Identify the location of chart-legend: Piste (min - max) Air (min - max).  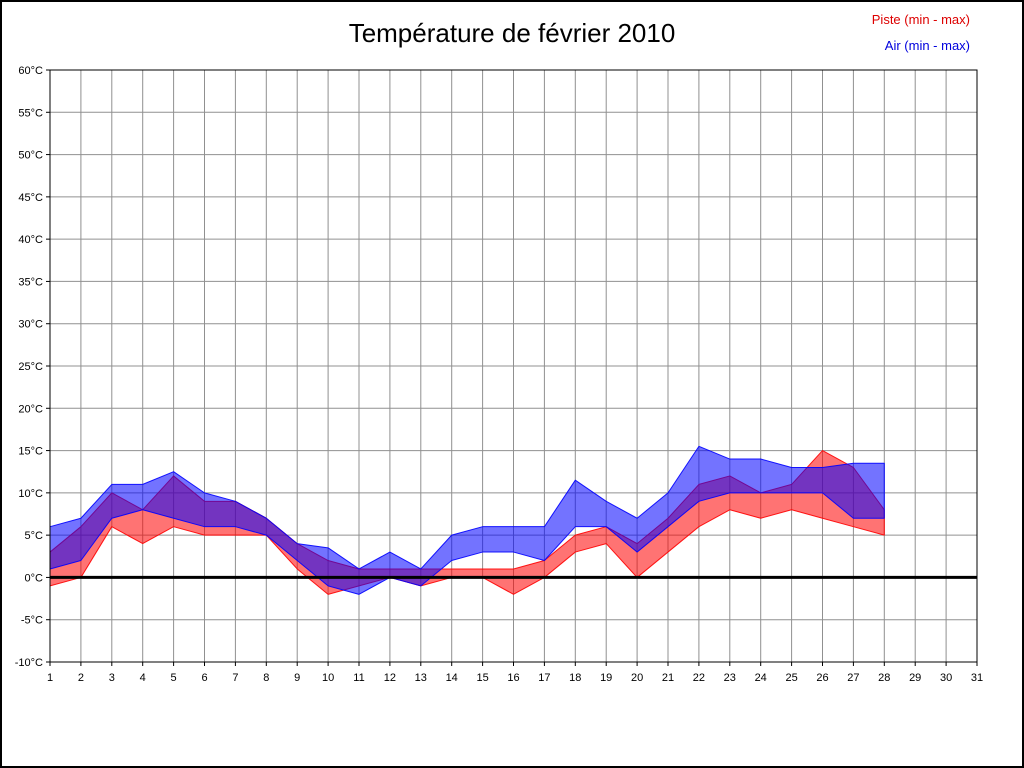
(921, 33).